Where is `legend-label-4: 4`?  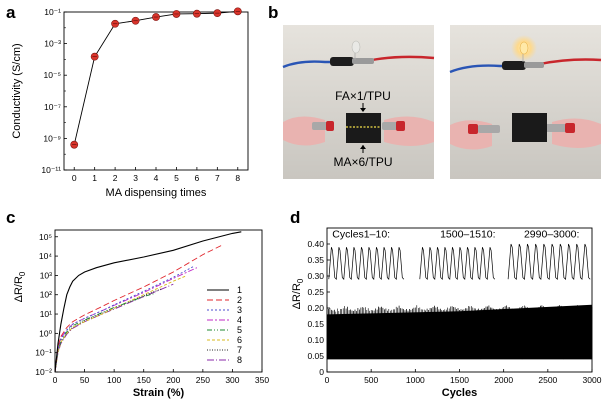 legend-label-4: 4 is located at coordinates (239, 320).